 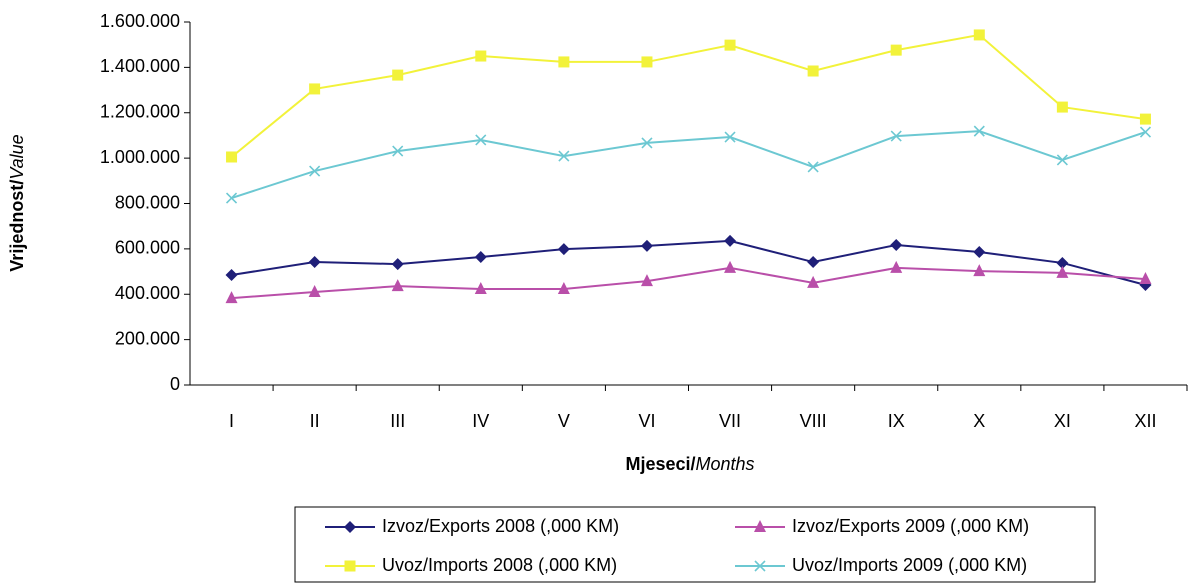 What do you see at coordinates (147, 338) in the screenshot?
I see `y-tick-label: 200.000` at bounding box center [147, 338].